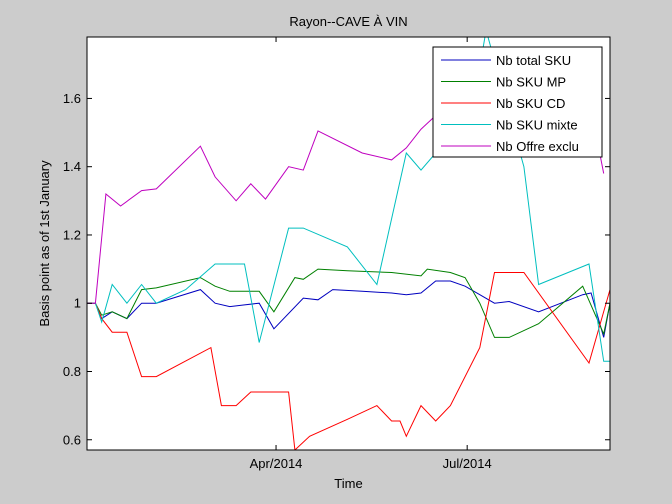  I want to click on legend-label: Nb SKU mixte, so click(537, 125).